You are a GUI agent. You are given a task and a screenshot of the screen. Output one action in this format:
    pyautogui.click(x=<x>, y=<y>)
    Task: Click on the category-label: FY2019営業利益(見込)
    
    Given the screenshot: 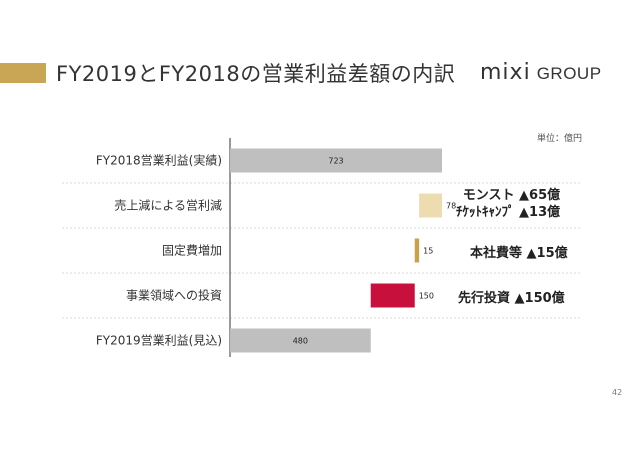 What is the action you would take?
    pyautogui.click(x=159, y=341)
    